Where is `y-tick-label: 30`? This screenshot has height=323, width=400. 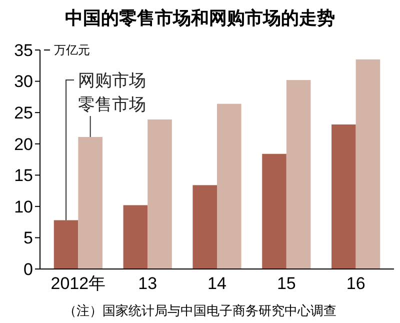
y-tick-label: 30 is located at coordinates (23, 82).